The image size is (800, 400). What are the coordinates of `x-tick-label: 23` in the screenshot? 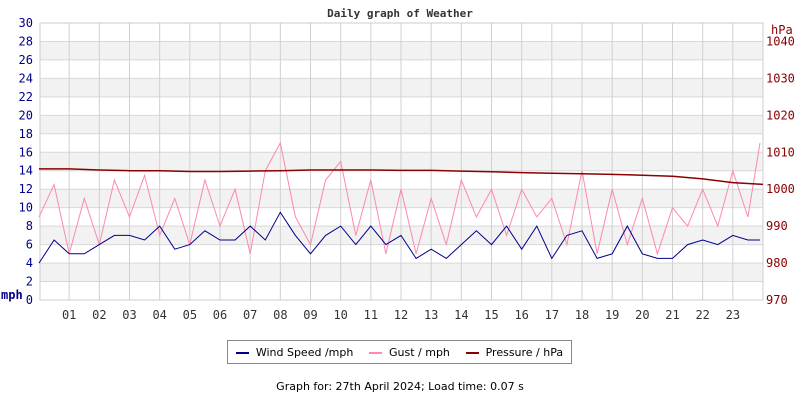 It's located at (733, 315).